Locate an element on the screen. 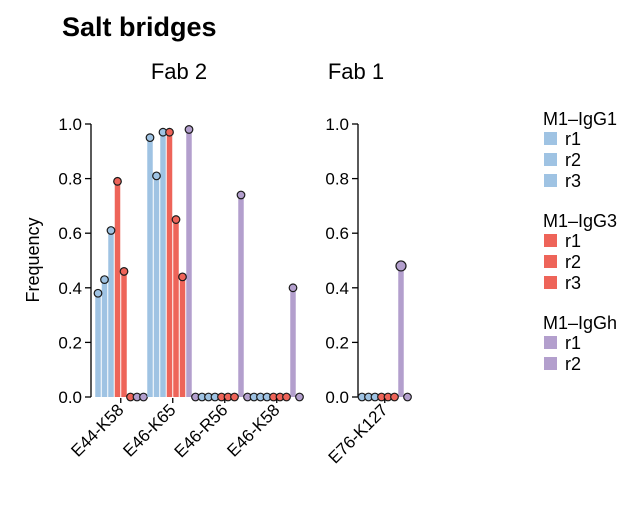 This screenshot has height=508, width=634. y-axis-label: Frequency is located at coordinates (33, 259).